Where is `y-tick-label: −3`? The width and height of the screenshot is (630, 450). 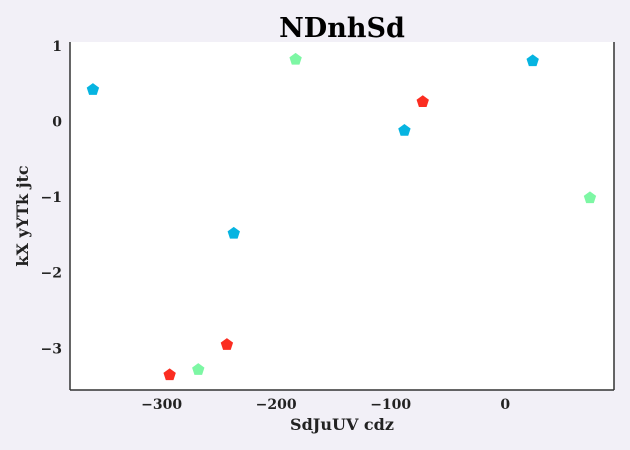 y-tick-label: −3 is located at coordinates (51, 349).